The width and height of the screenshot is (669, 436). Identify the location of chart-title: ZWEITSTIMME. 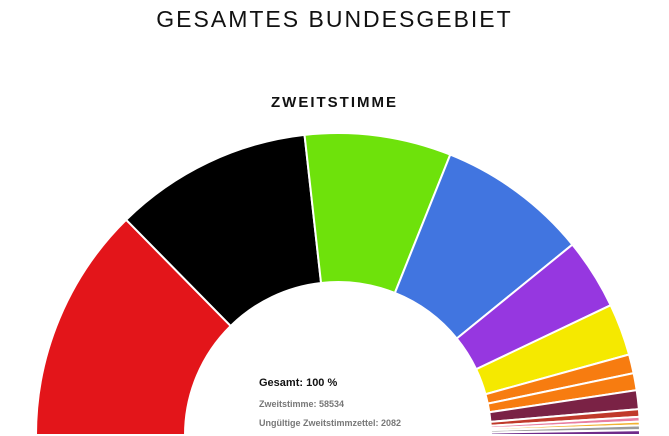
(334, 102).